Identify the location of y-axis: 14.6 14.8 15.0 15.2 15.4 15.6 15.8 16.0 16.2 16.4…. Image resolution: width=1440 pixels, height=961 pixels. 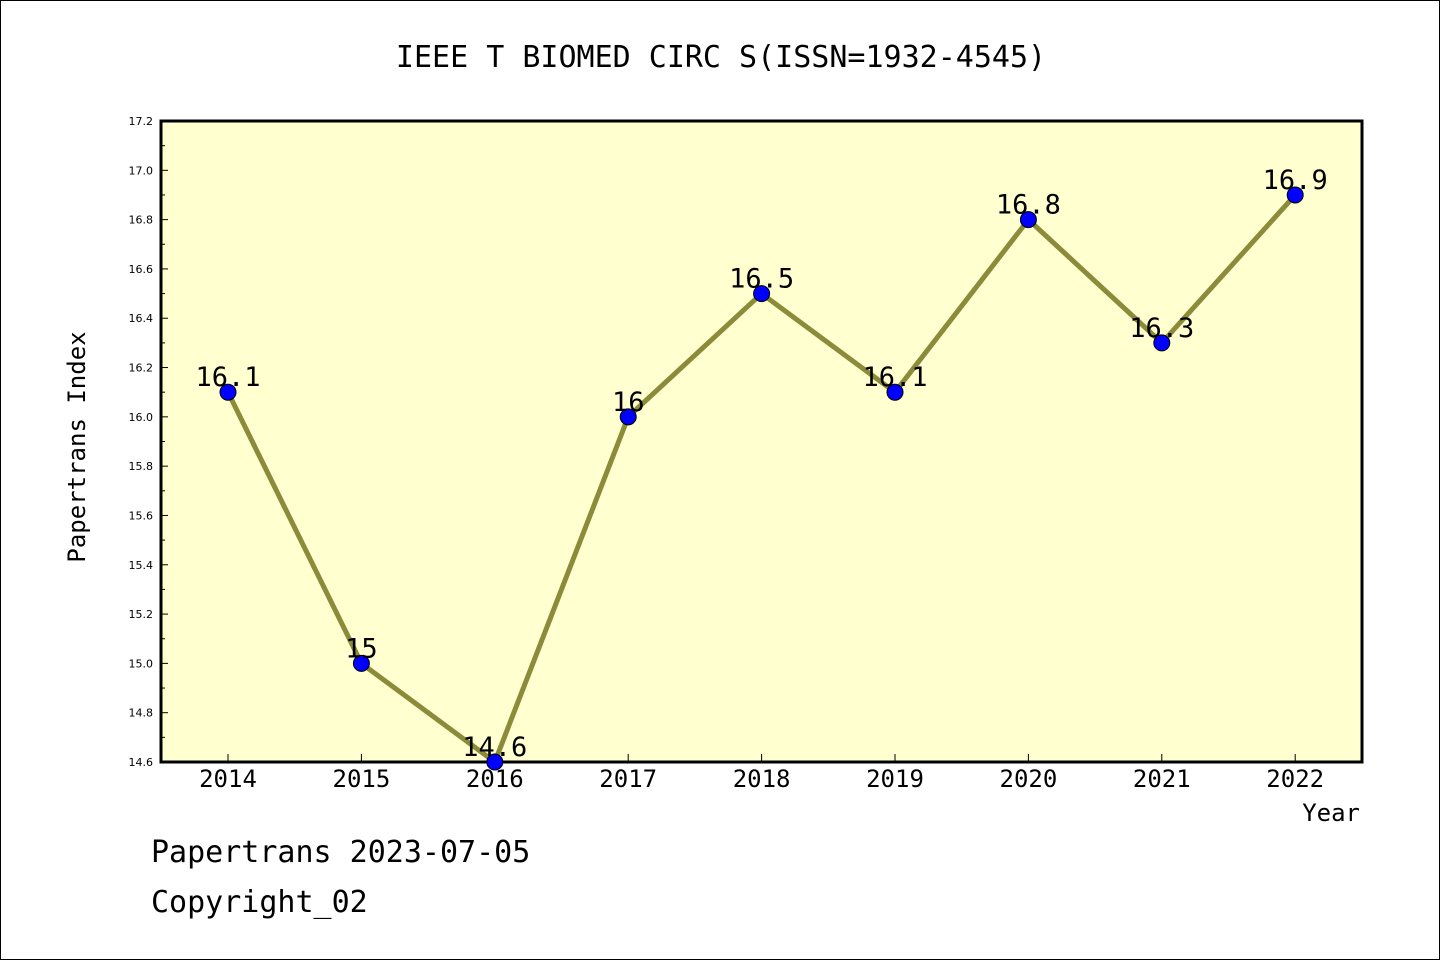
(148, 442).